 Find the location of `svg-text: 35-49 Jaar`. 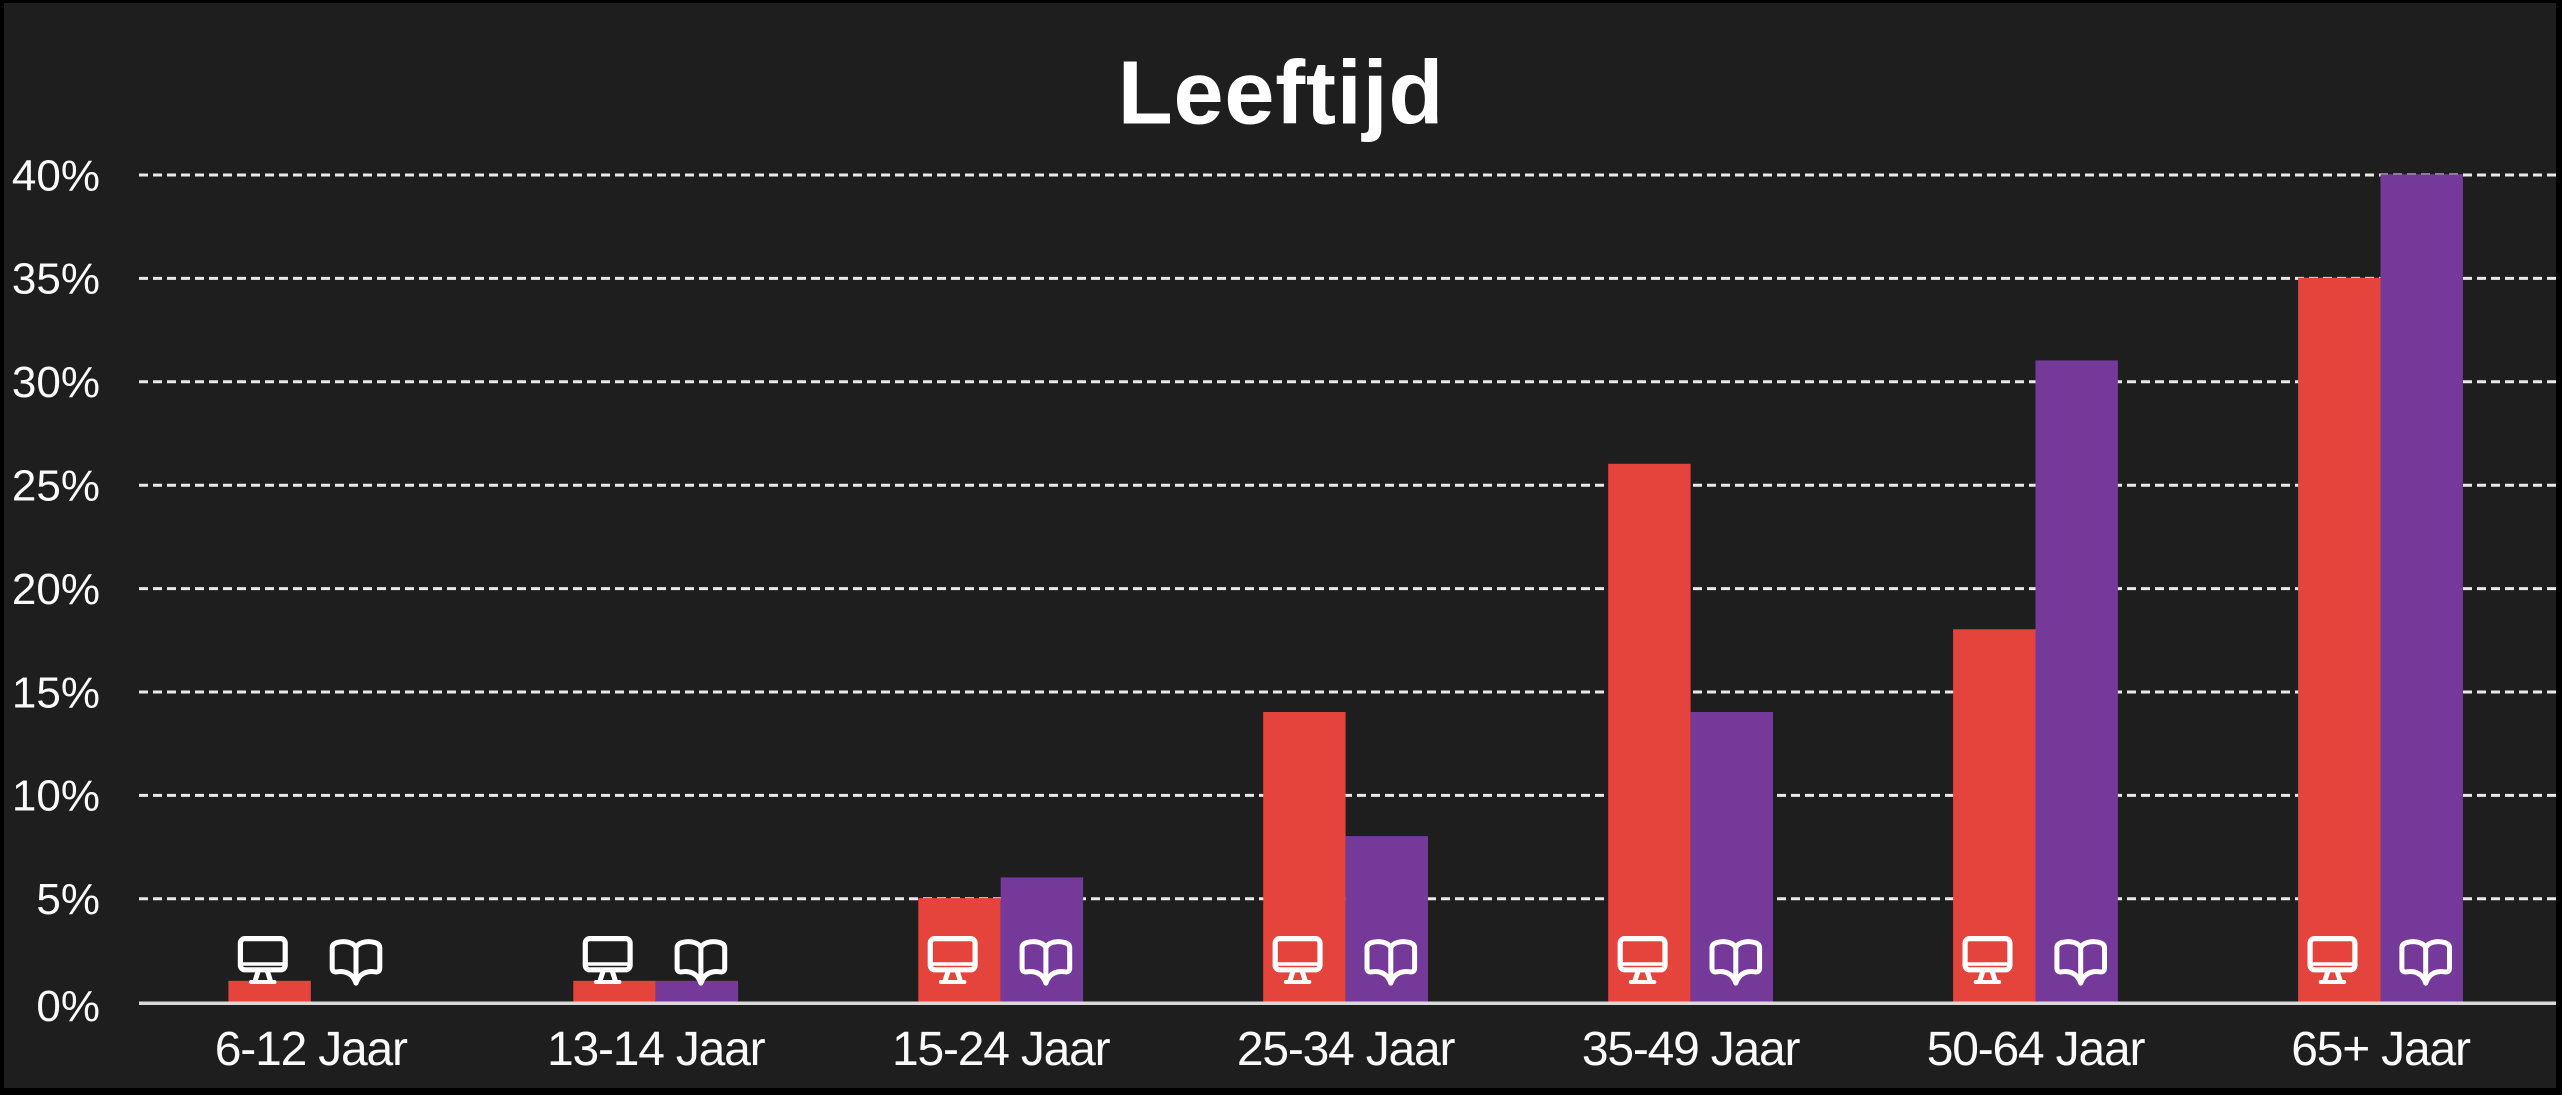

svg-text: 35-49 Jaar is located at coordinates (1691, 1049).